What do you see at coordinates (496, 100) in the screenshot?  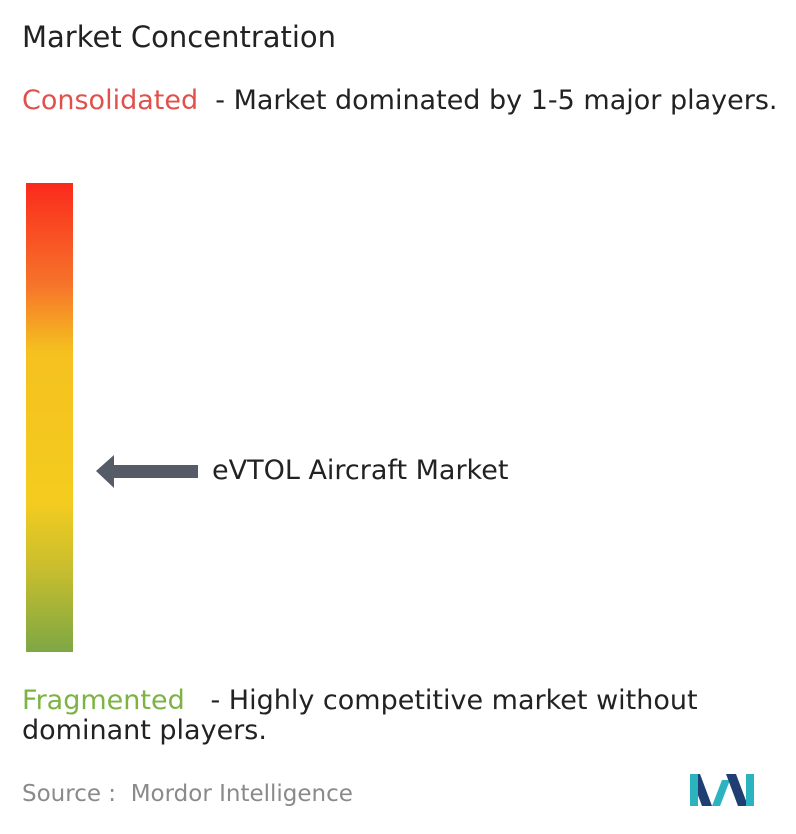 I see `consolidated-description: - Market dominated by 1-5 major players.` at bounding box center [496, 100].